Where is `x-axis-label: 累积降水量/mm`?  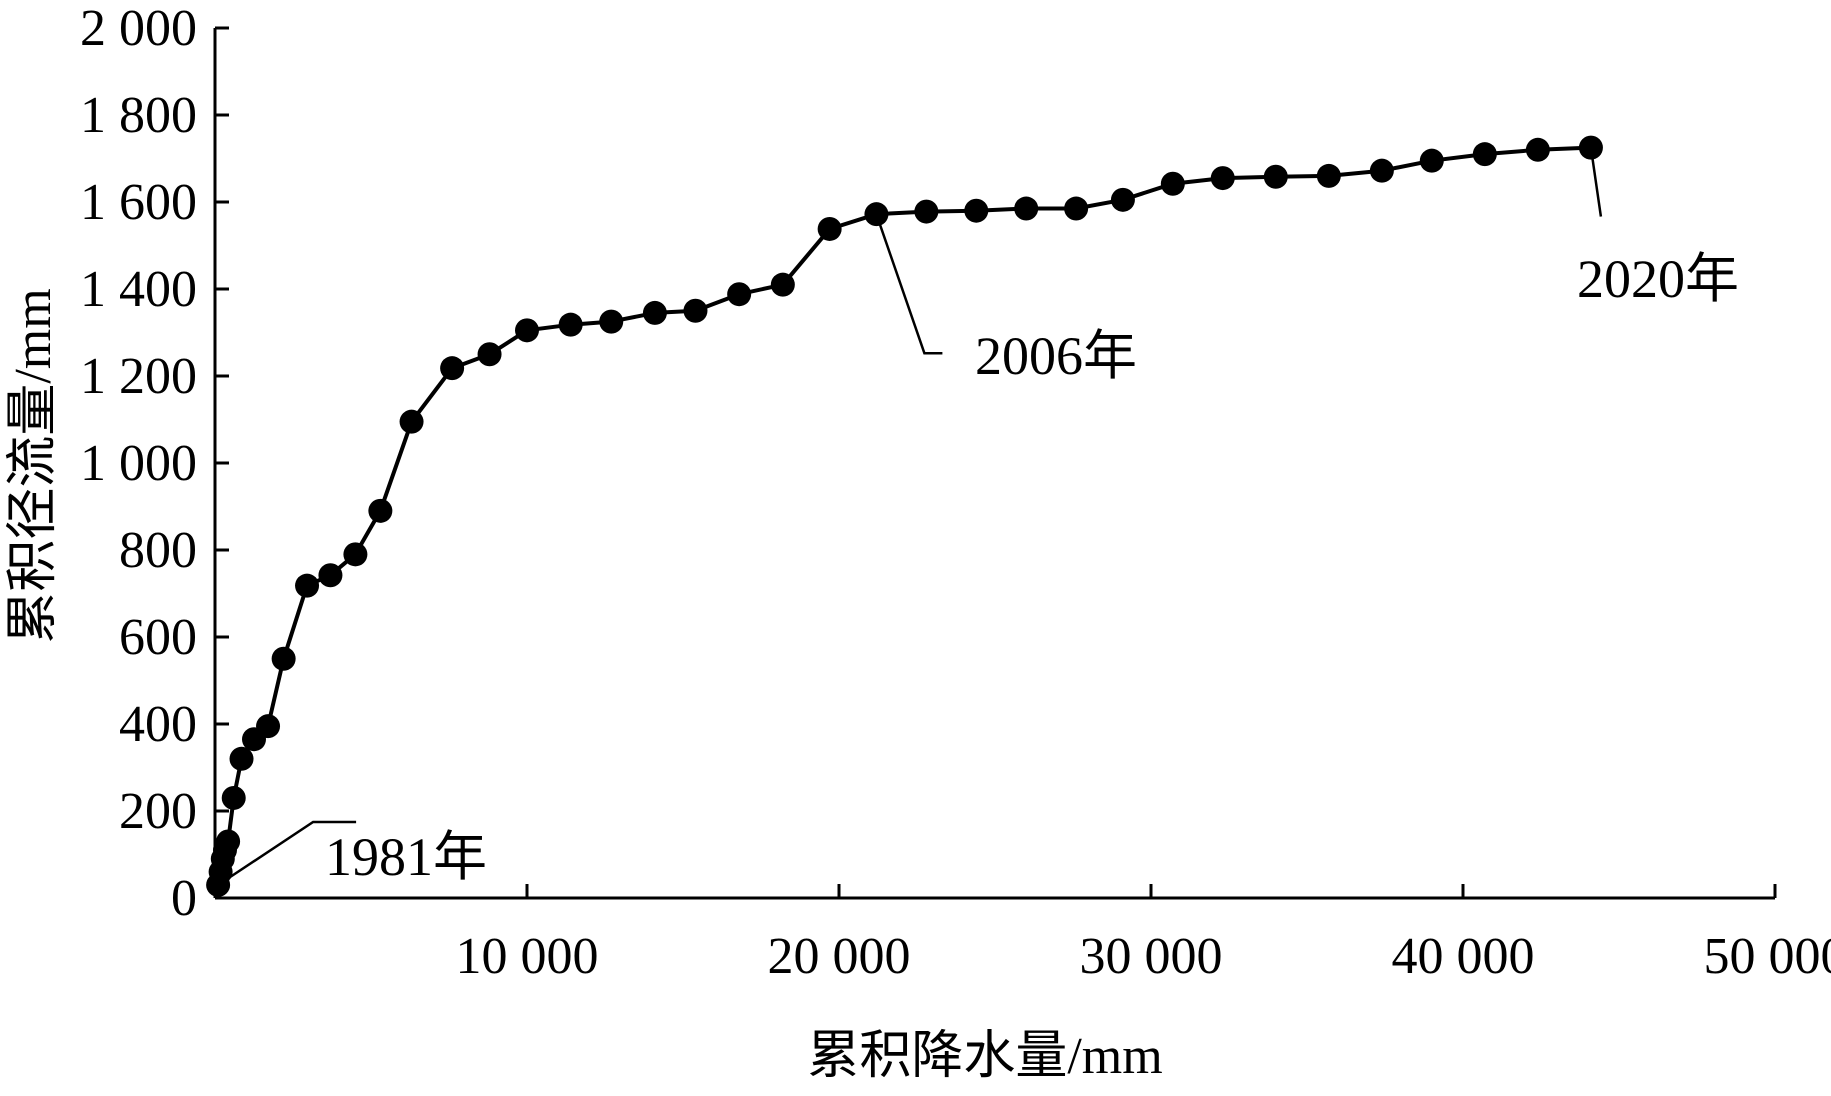
x-axis-label: 累积降水量/mm is located at coordinates (984, 1056).